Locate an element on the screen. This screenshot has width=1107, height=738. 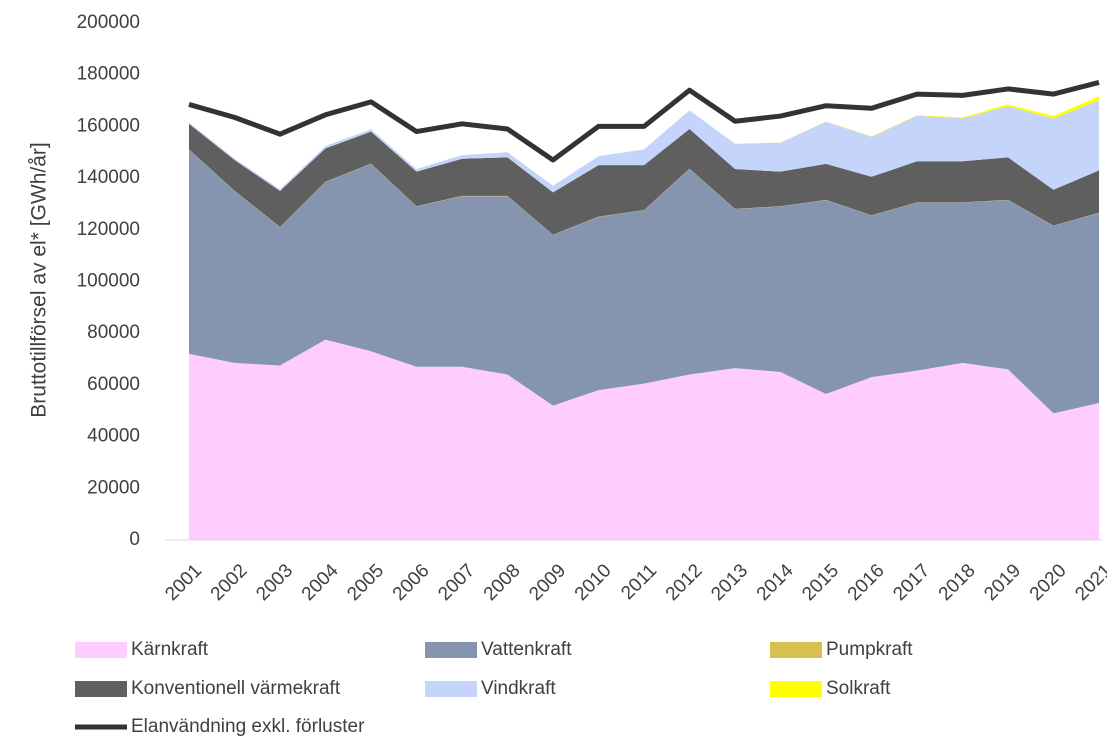
legend-label: Elanvändning exkl. förluster is located at coordinates (248, 726).